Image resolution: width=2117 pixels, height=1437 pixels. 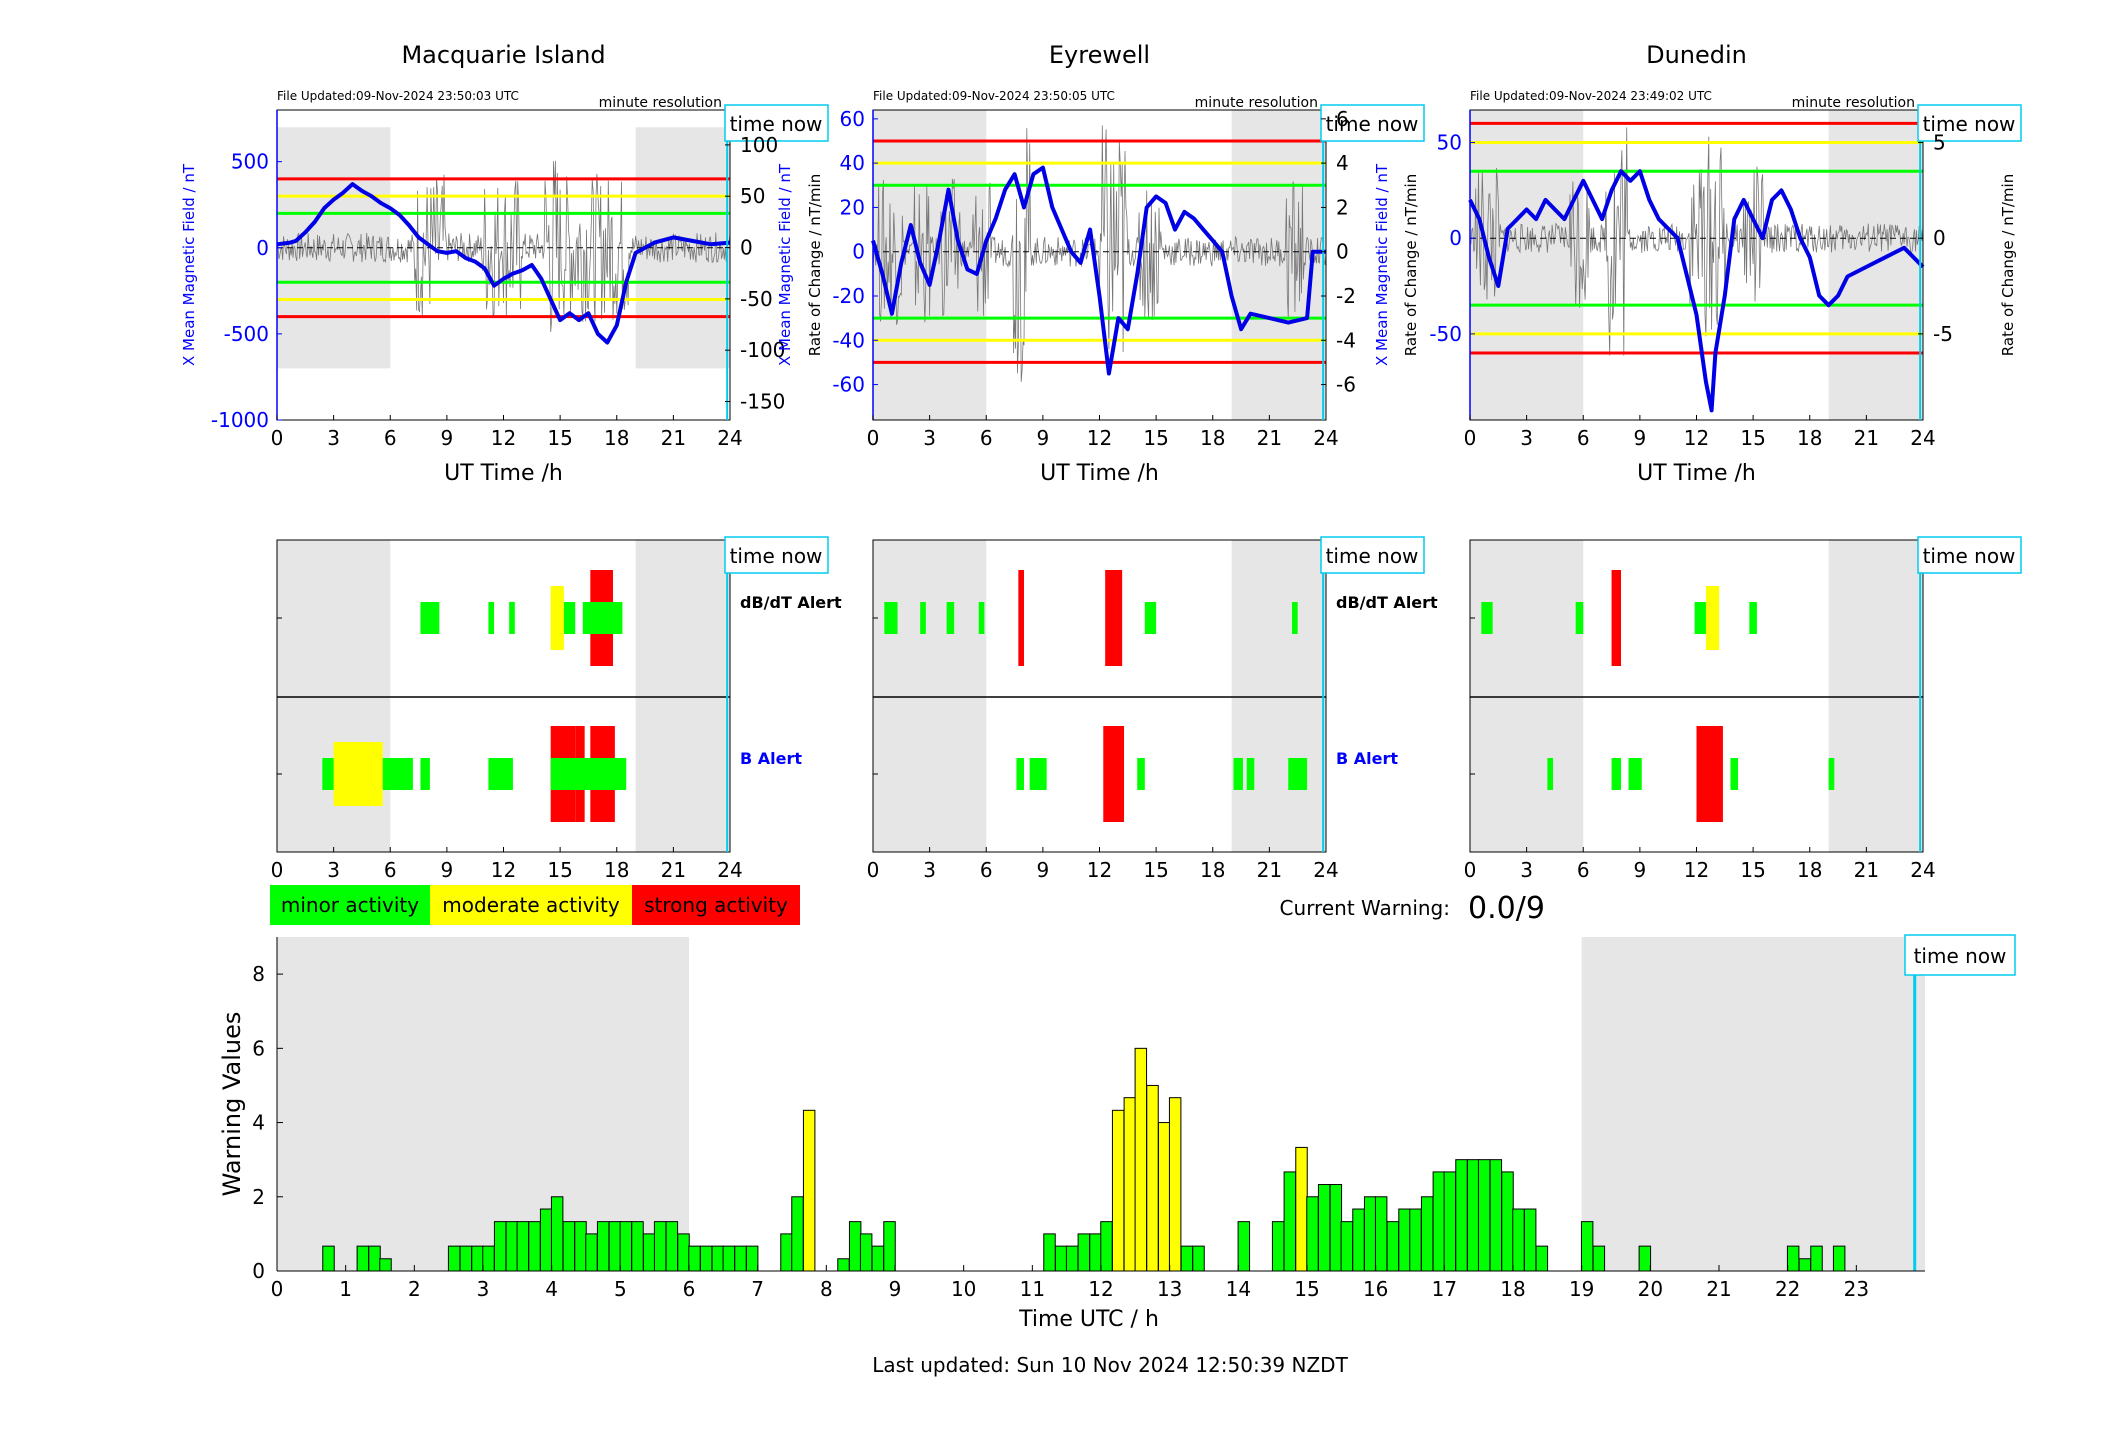 What do you see at coordinates (1455, 238) in the screenshot?
I see `left-tick-label: 0` at bounding box center [1455, 238].